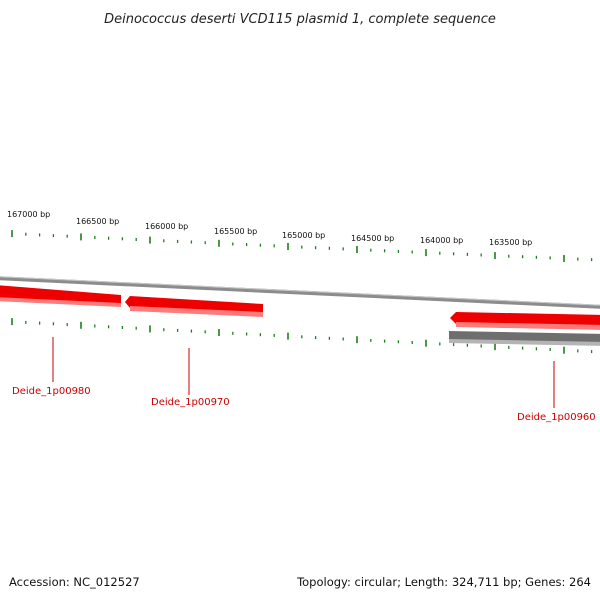  I want to click on scale-ticks-outer, so click(302, 246).